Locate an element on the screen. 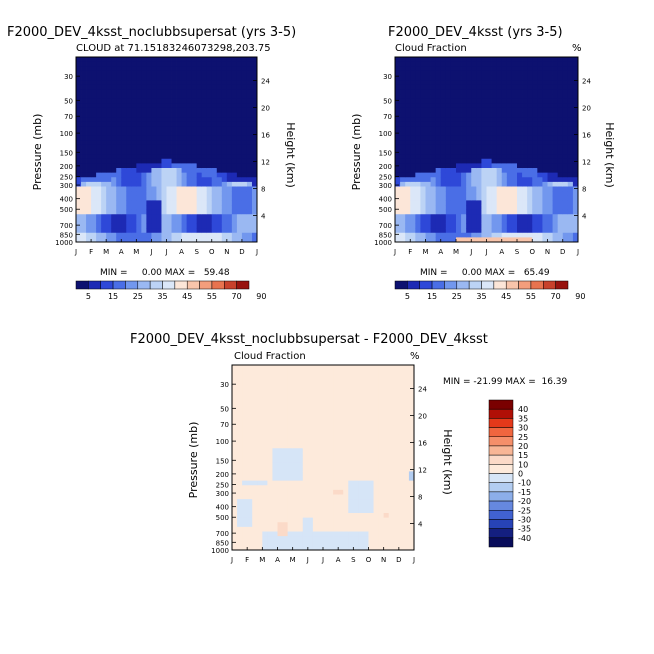 The height and width of the screenshot is (654, 654). panel-2-title: F2000_DEV_4ksst (yrs 3-5) is located at coordinates (475, 32).